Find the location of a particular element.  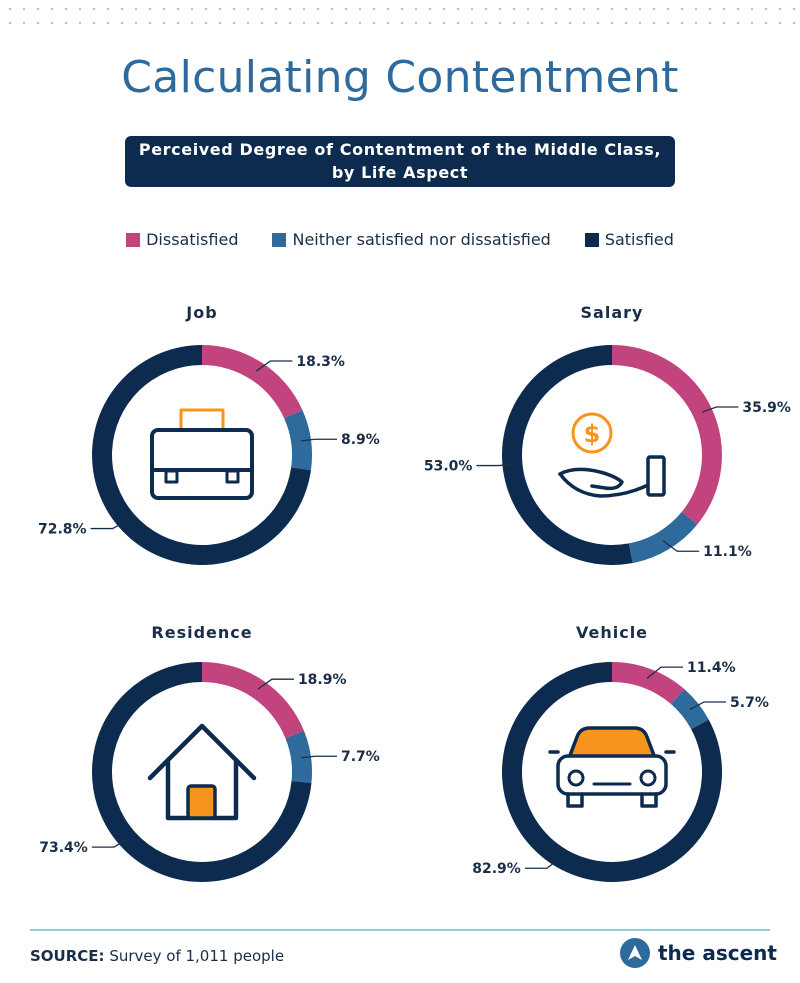

brand: the ascent is located at coordinates (698, 953).